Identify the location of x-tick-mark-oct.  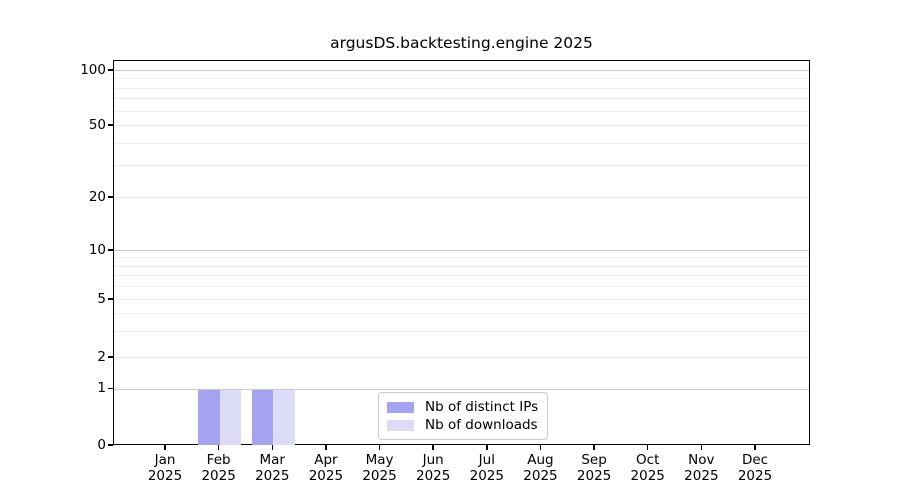
(648, 447).